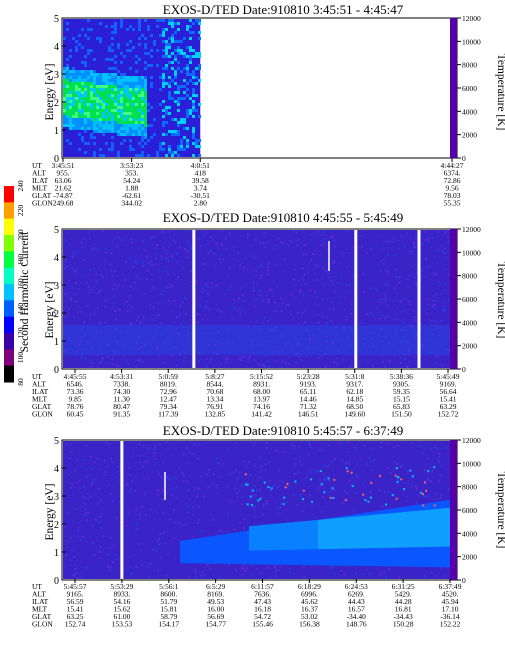 The width and height of the screenshot is (505, 649). What do you see at coordinates (448, 399) in the screenshot?
I see `orbit-cell: 15.41` at bounding box center [448, 399].